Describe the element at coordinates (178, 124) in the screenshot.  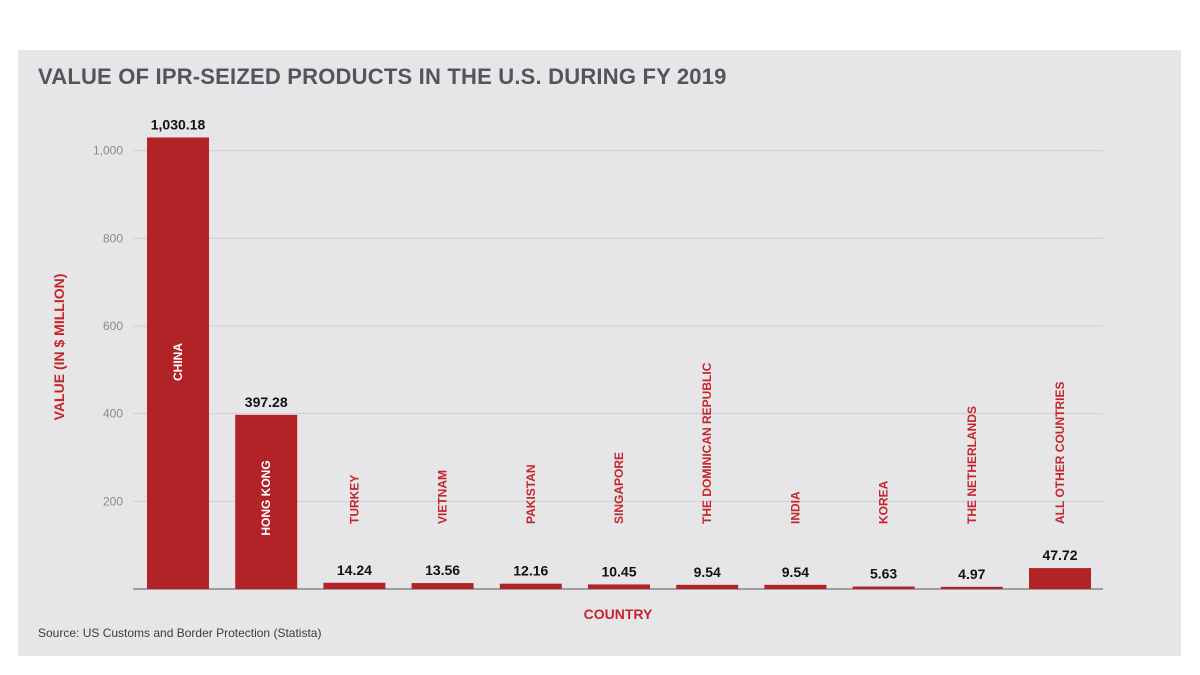
I see `value-label-china: 1,030.18` at that location.